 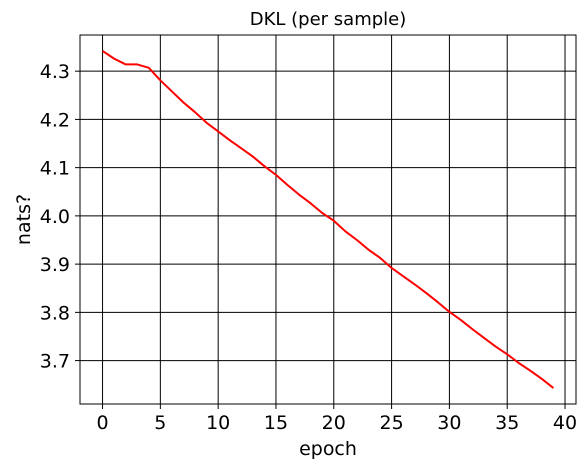 I want to click on x-tick-label: 35, so click(x=507, y=423).